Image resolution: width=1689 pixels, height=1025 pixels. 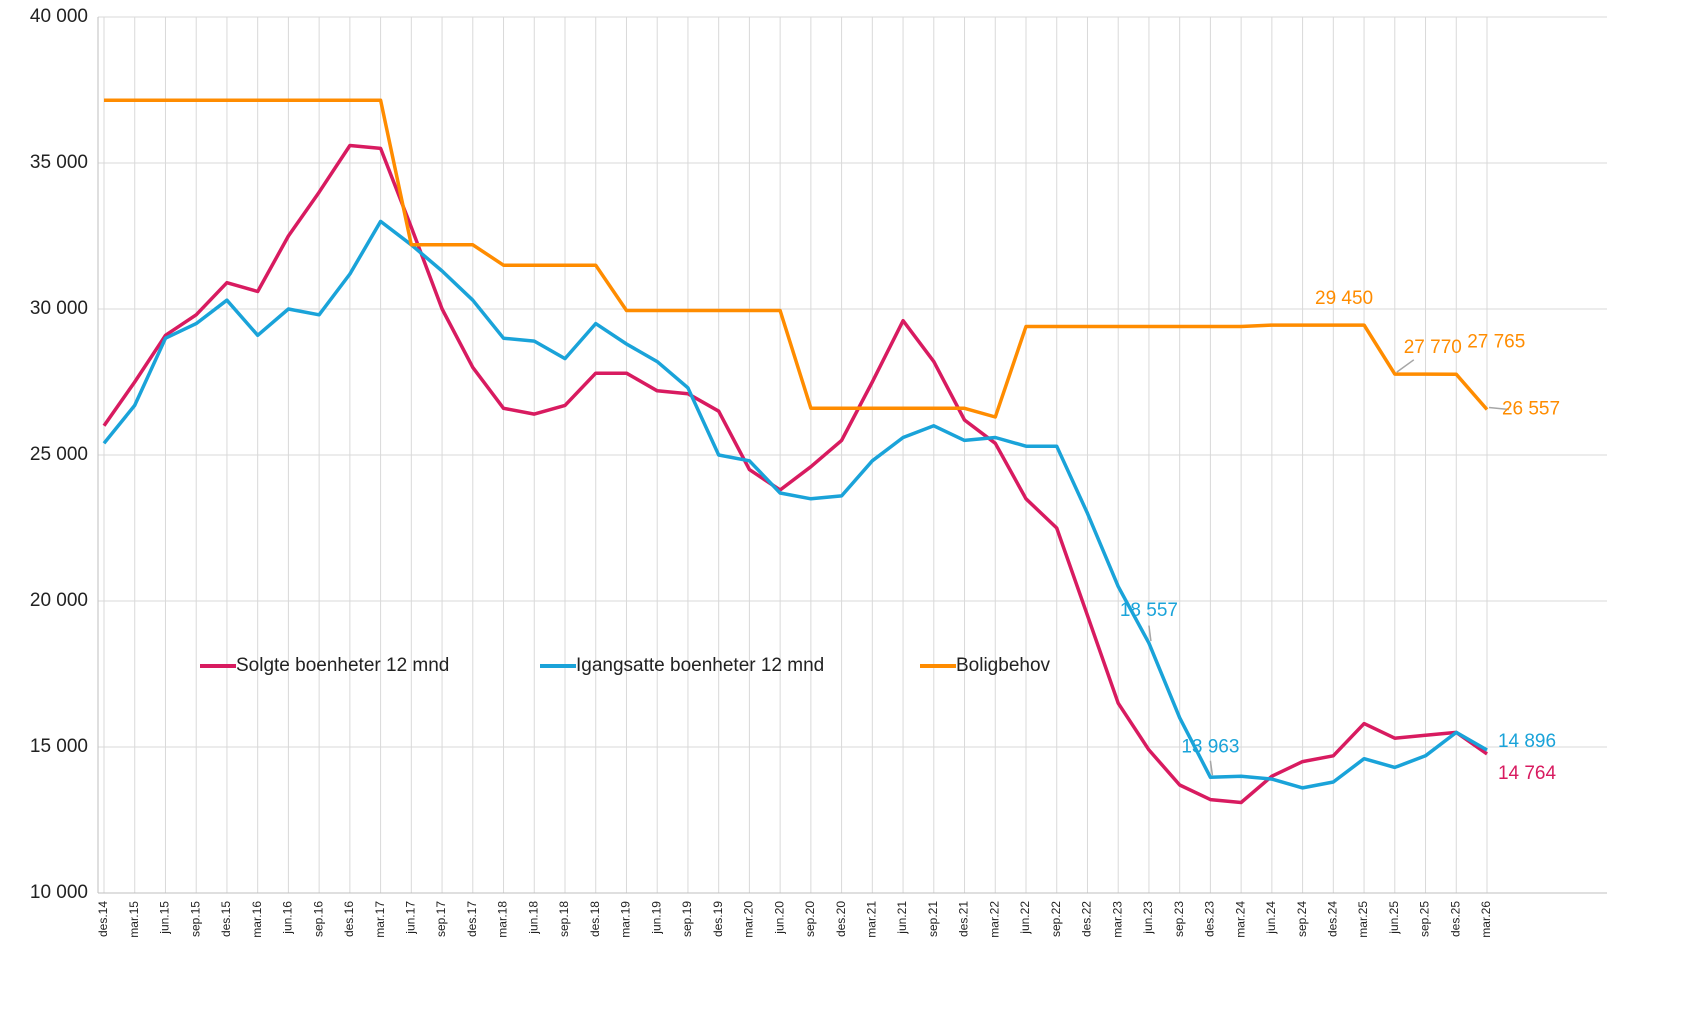 I want to click on x-tick-label: jun.17, so click(x=411, y=918).